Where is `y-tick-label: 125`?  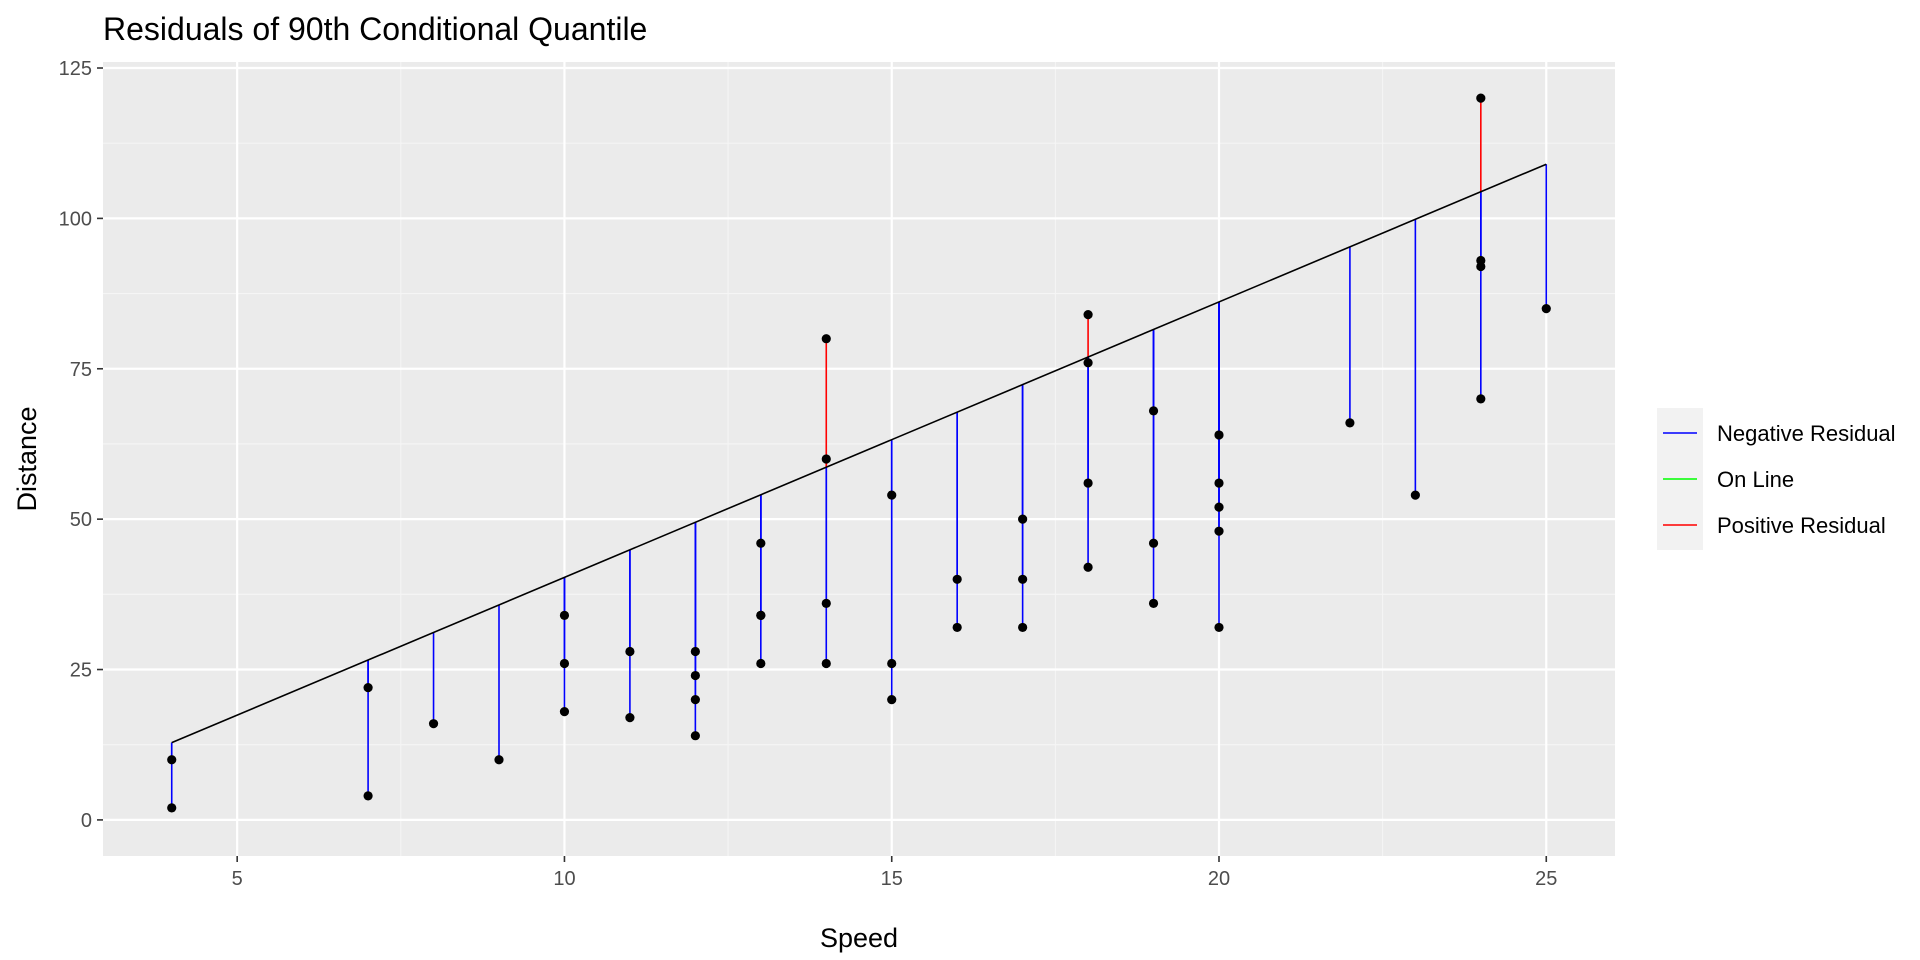 y-tick-label: 125 is located at coordinates (75, 69).